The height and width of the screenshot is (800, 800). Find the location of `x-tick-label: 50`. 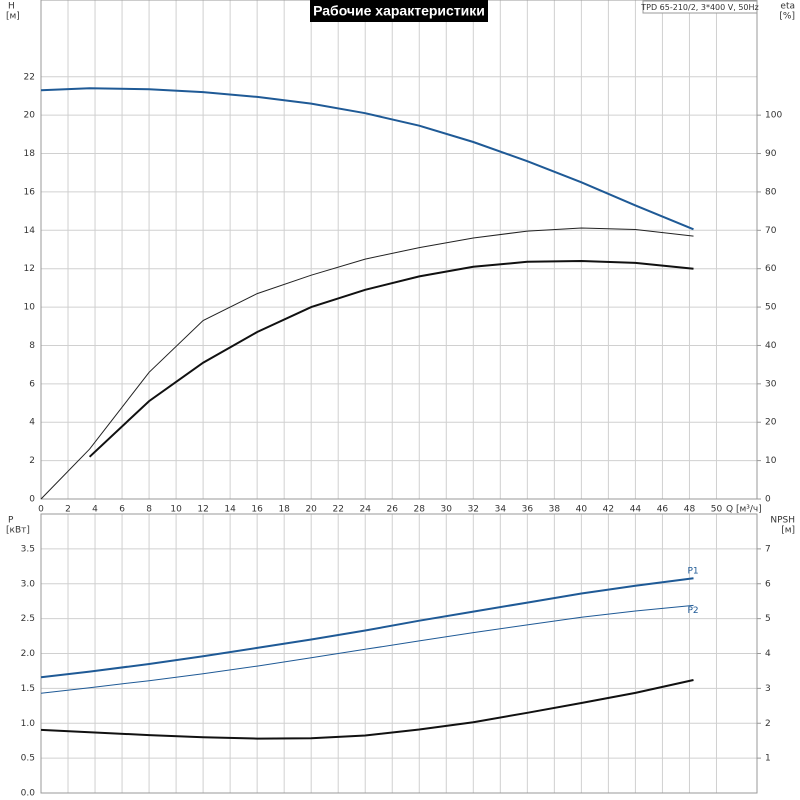

x-tick-label: 50 is located at coordinates (717, 510).